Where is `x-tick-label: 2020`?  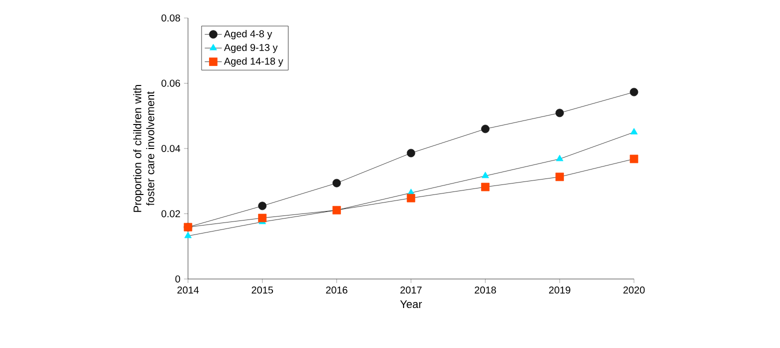 x-tick-label: 2020 is located at coordinates (634, 290).